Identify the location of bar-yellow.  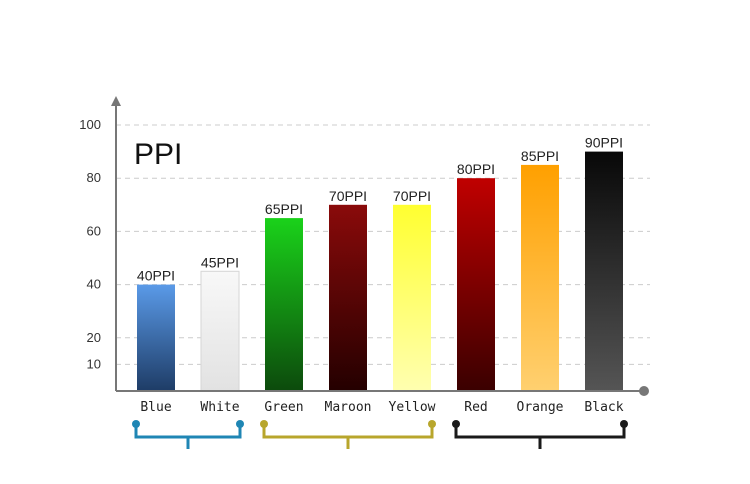
(412, 297).